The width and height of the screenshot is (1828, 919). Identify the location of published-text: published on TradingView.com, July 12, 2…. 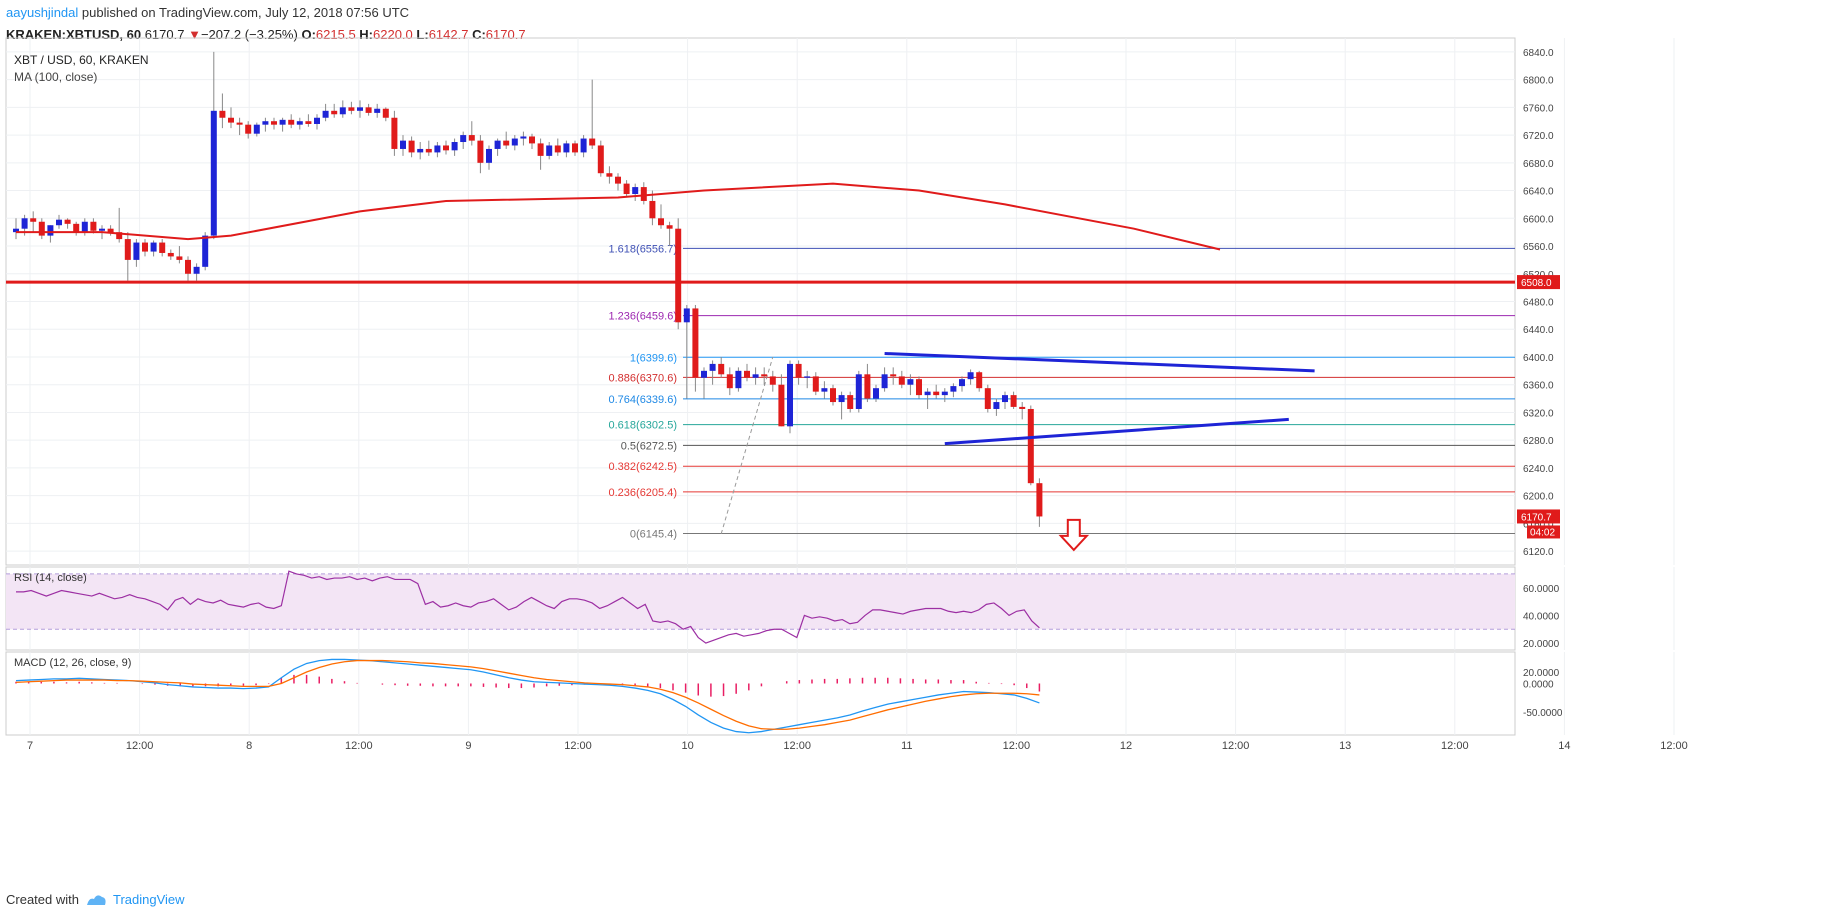
(245, 12).